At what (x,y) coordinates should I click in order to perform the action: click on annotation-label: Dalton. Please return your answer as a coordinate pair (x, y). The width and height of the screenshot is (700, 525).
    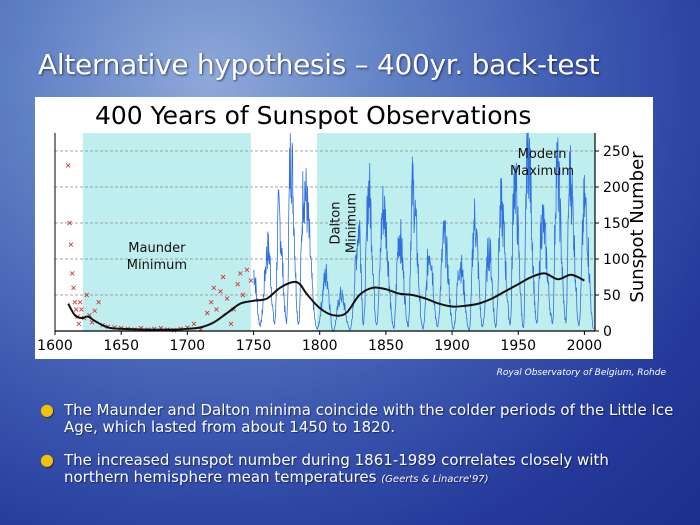
    Looking at the image, I should click on (336, 223).